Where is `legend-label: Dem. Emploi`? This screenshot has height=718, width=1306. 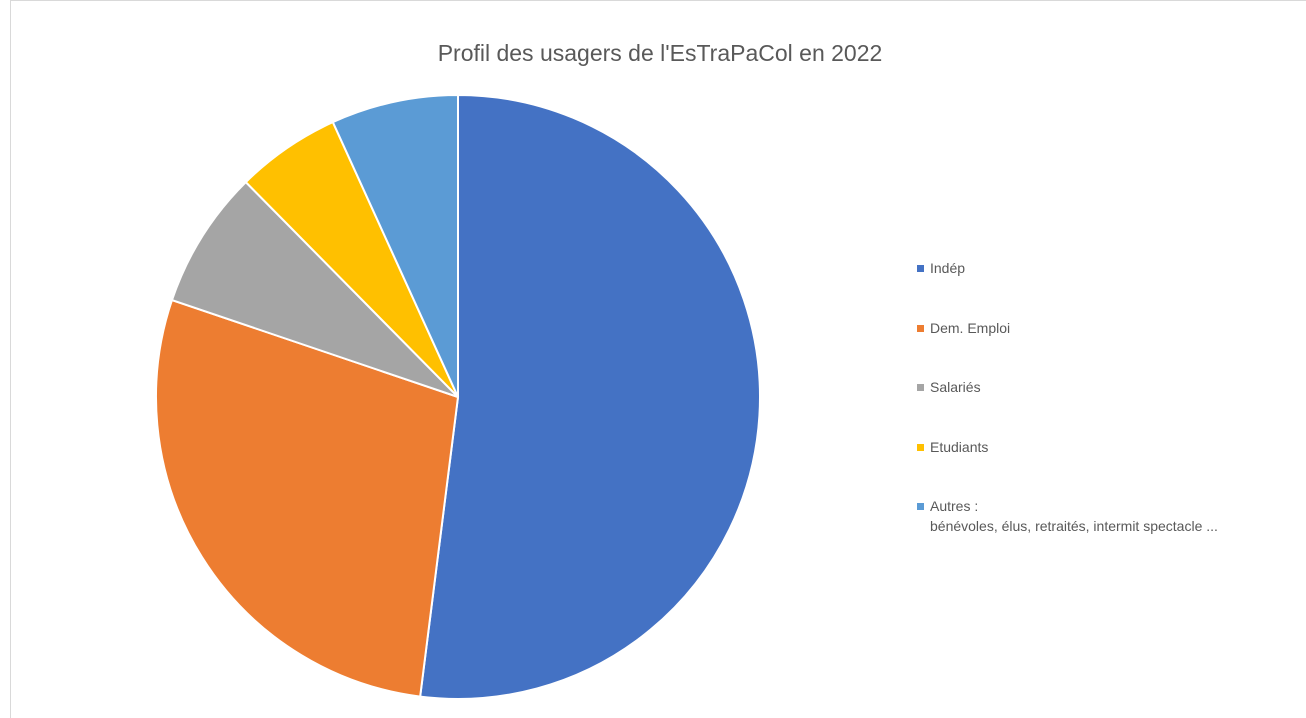 legend-label: Dem. Emploi is located at coordinates (970, 327).